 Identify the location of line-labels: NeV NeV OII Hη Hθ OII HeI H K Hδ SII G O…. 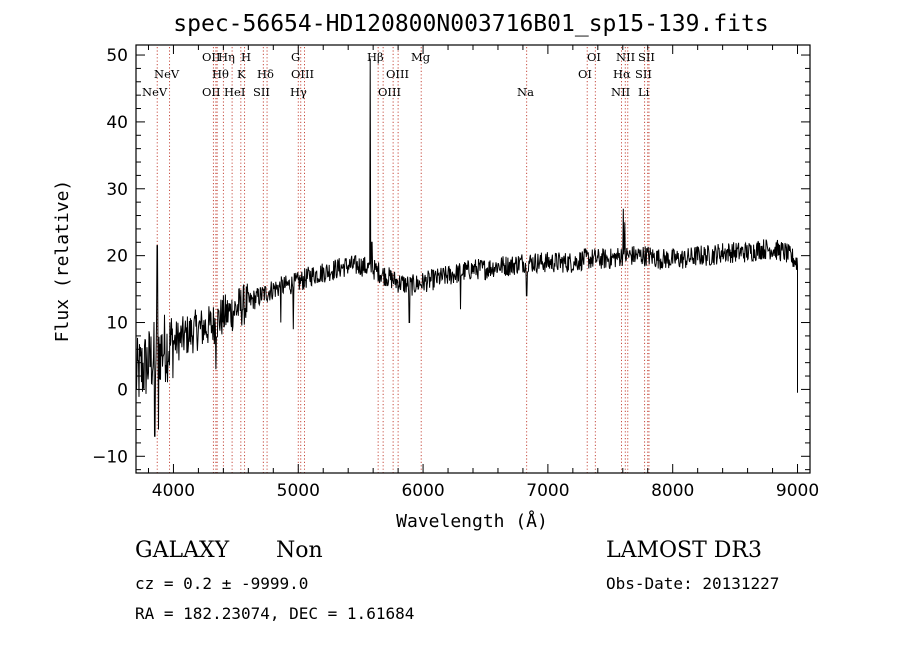
(398, 74).